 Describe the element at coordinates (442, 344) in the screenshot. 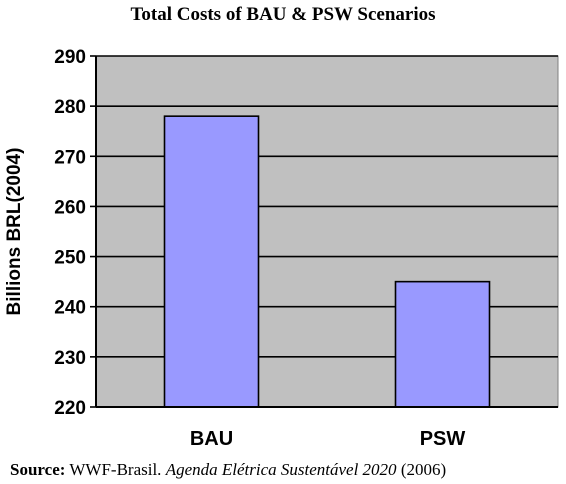

I see `bar-psw` at that location.